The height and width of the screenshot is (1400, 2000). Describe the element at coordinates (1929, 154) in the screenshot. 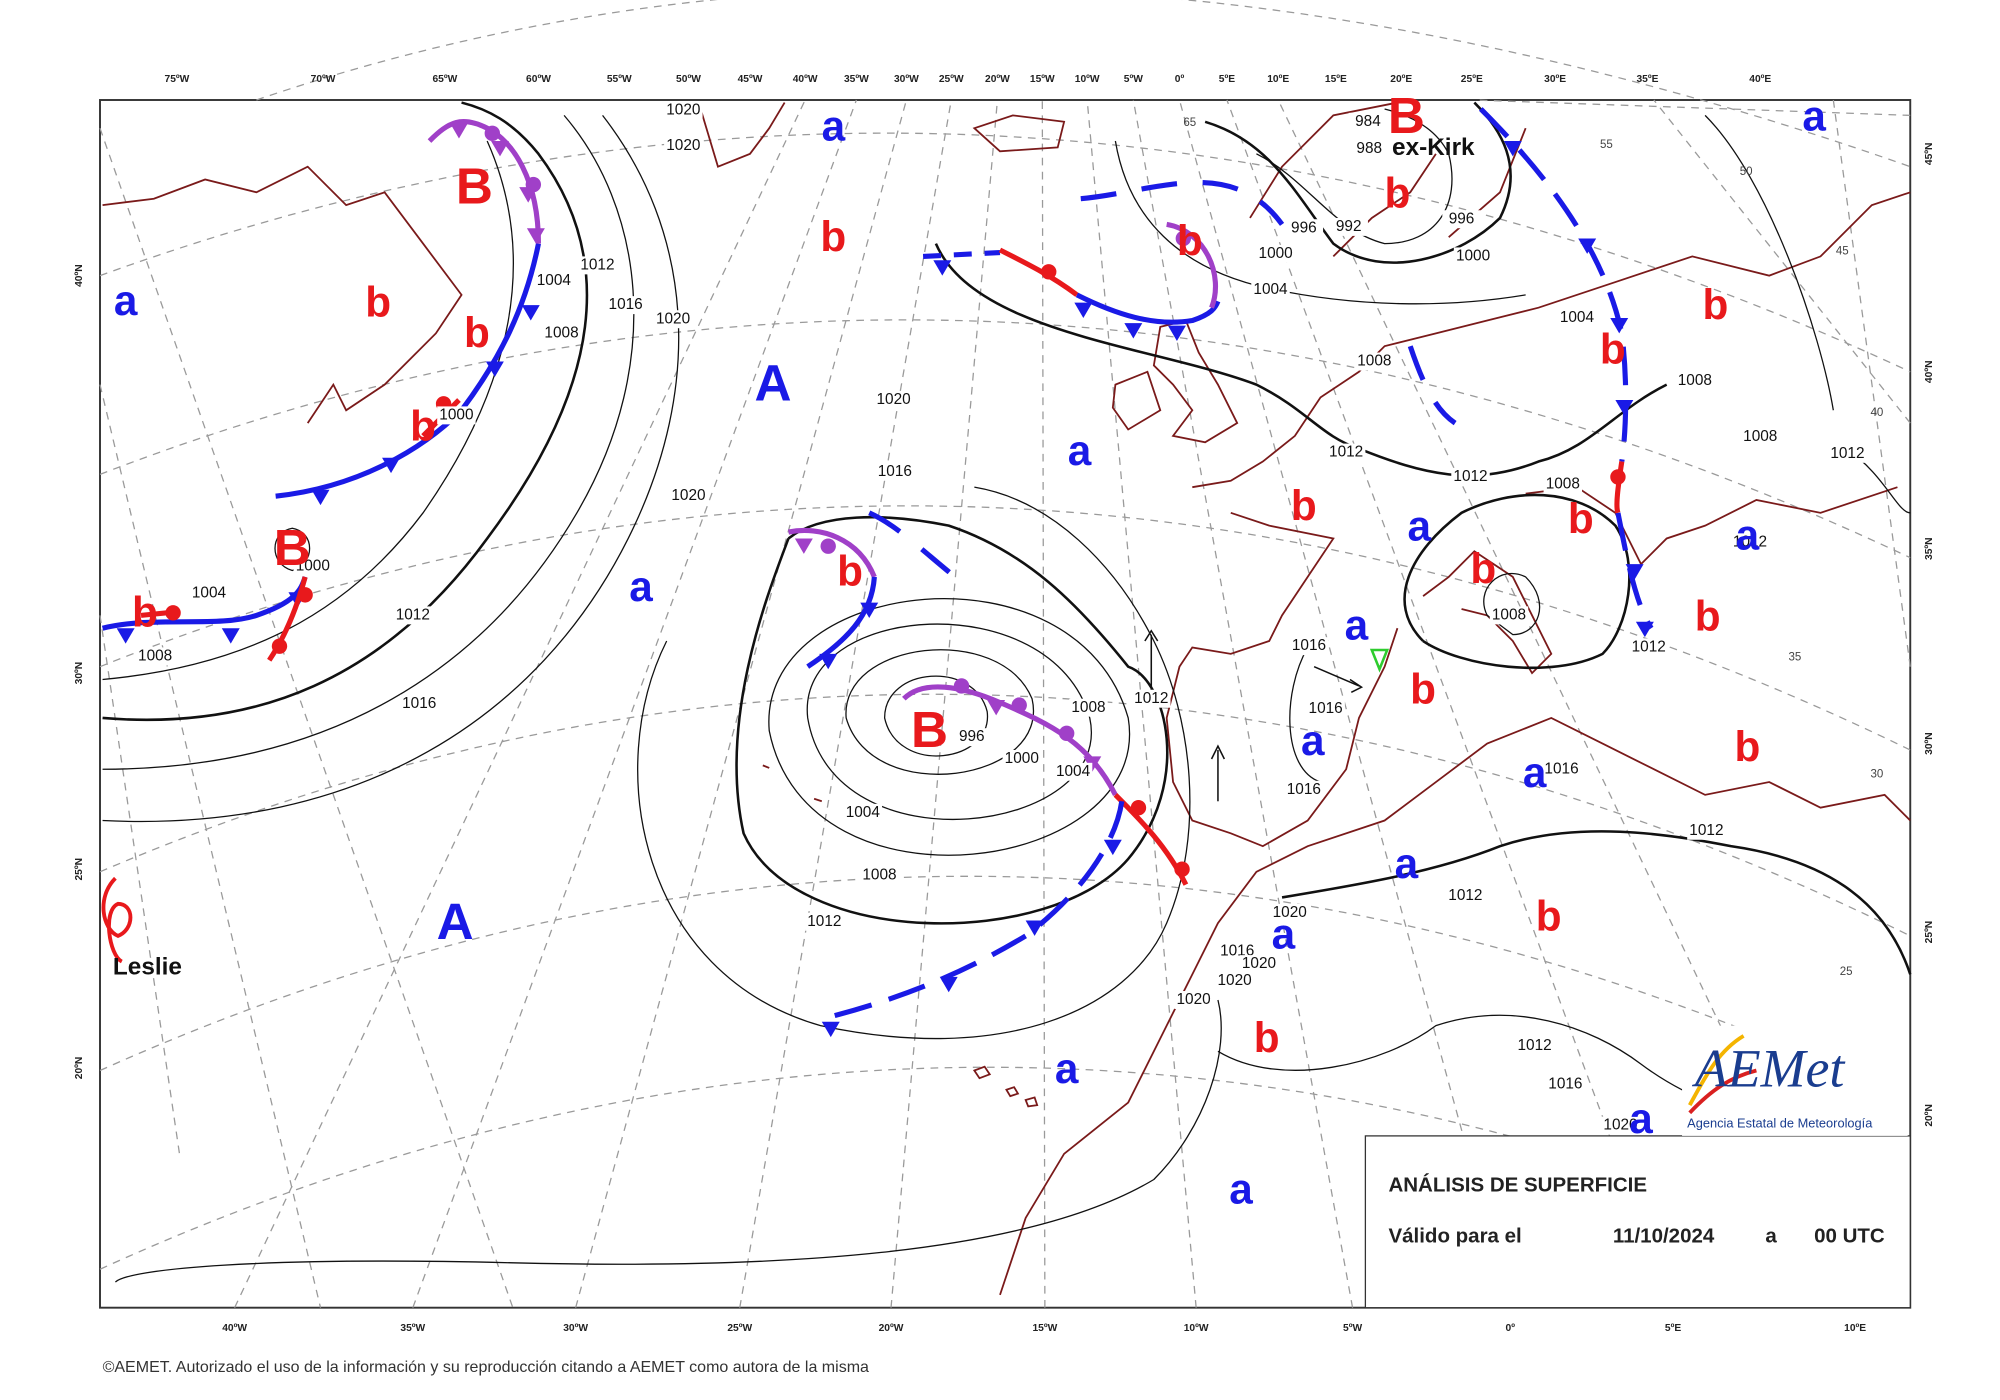

I see `latitude-label: 45ºN` at that location.